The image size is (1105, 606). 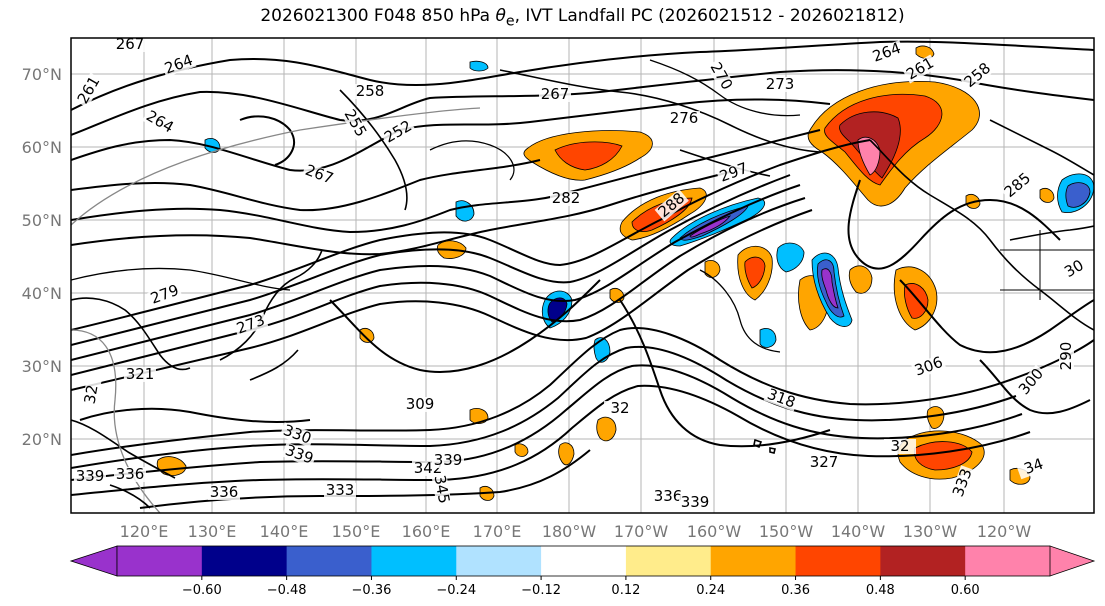 What do you see at coordinates (340, 490) in the screenshot?
I see `contour-label: 333` at bounding box center [340, 490].